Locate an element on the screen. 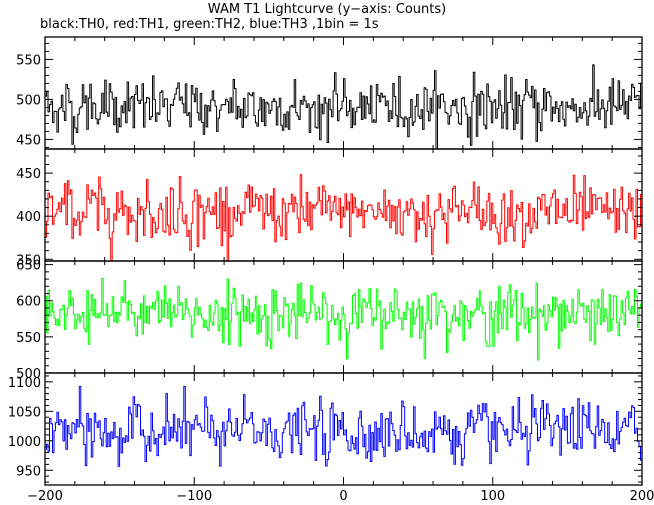 Image resolution: width=654 pixels, height=505 pixels. x-tick-label: −200 is located at coordinates (45, 496).